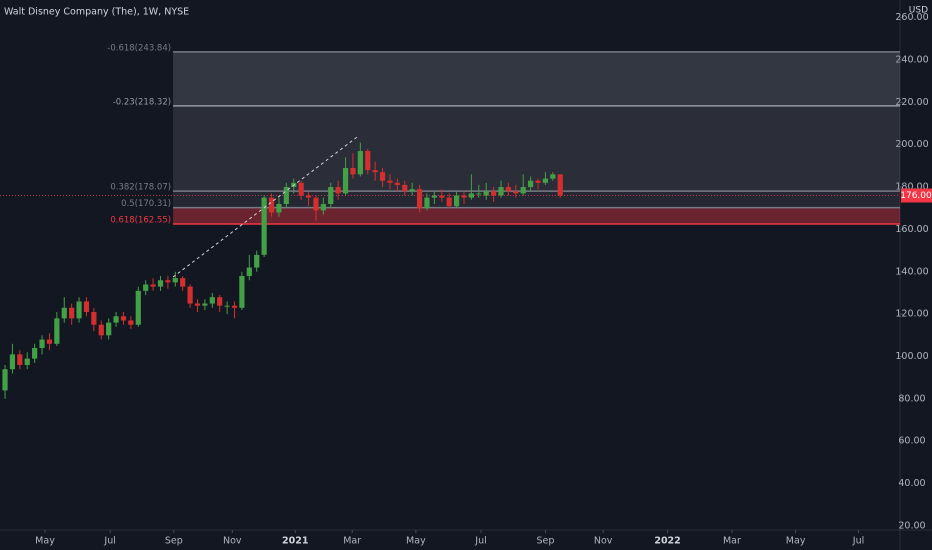 Image resolution: width=932 pixels, height=550 pixels. Describe the element at coordinates (911, 356) in the screenshot. I see `y-tick-label: 100.00` at that location.